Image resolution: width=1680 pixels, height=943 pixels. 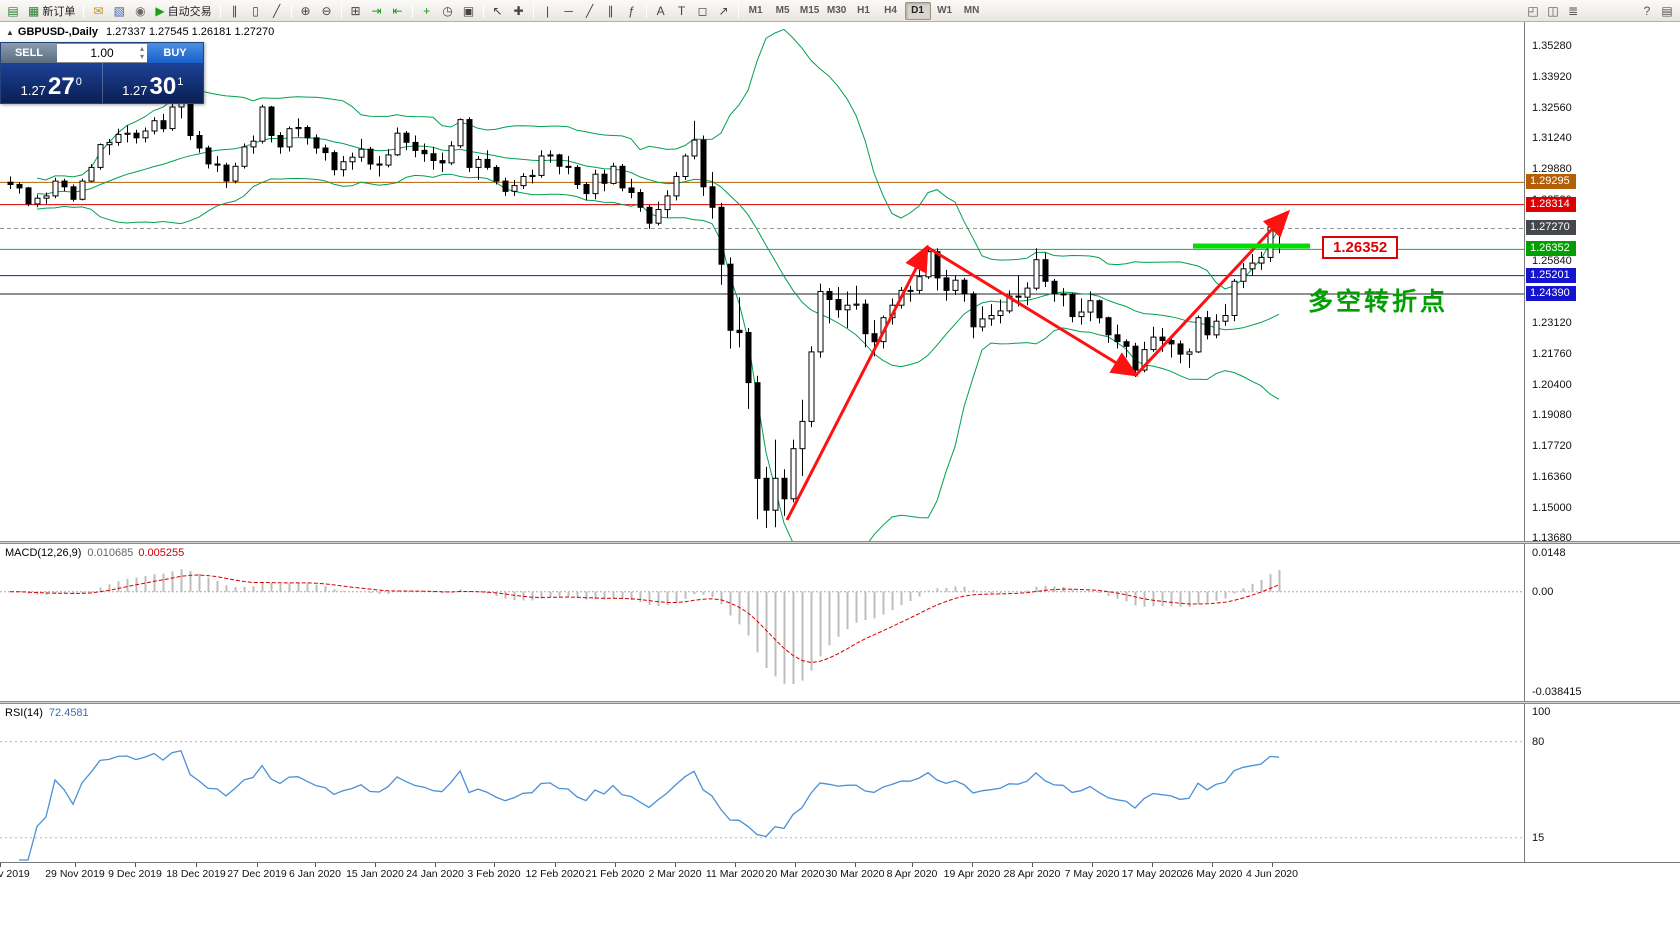 What do you see at coordinates (548, 11) in the screenshot?
I see `vertical-line-tool-button: |` at bounding box center [548, 11].